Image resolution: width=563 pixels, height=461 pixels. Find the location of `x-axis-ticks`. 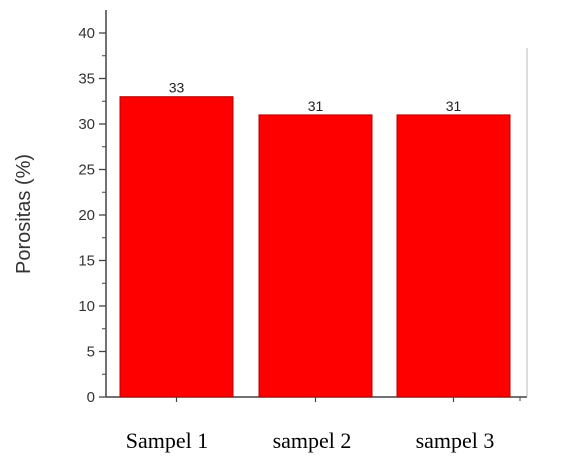

x-axis-ticks is located at coordinates (348, 399).